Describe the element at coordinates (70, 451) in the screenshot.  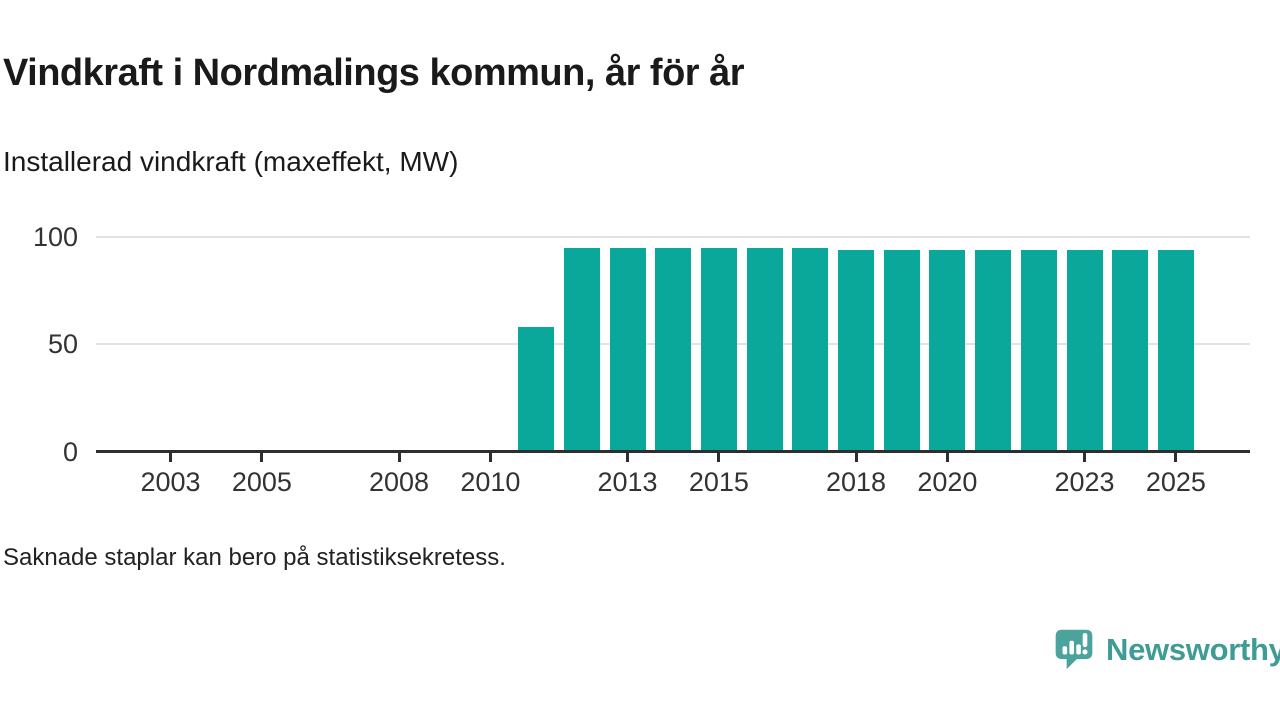
I see `y-tick-label: 0` at that location.